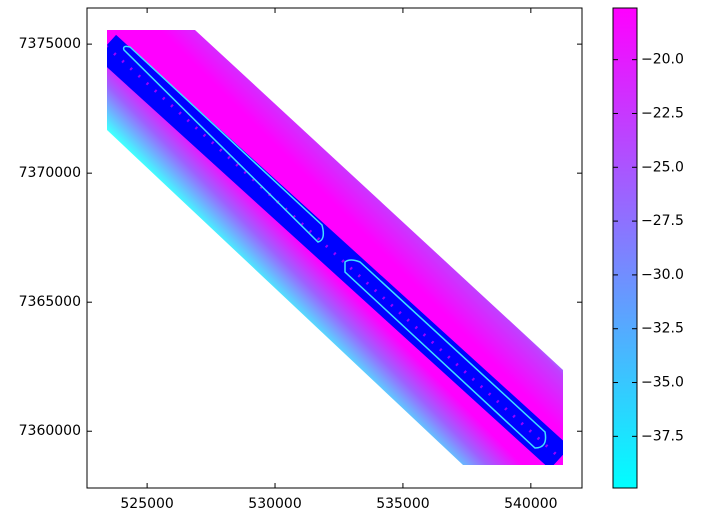 Image resolution: width=702 pixels, height=517 pixels. What do you see at coordinates (662, 275) in the screenshot?
I see `colorbar-tick-label: −30.0` at bounding box center [662, 275].